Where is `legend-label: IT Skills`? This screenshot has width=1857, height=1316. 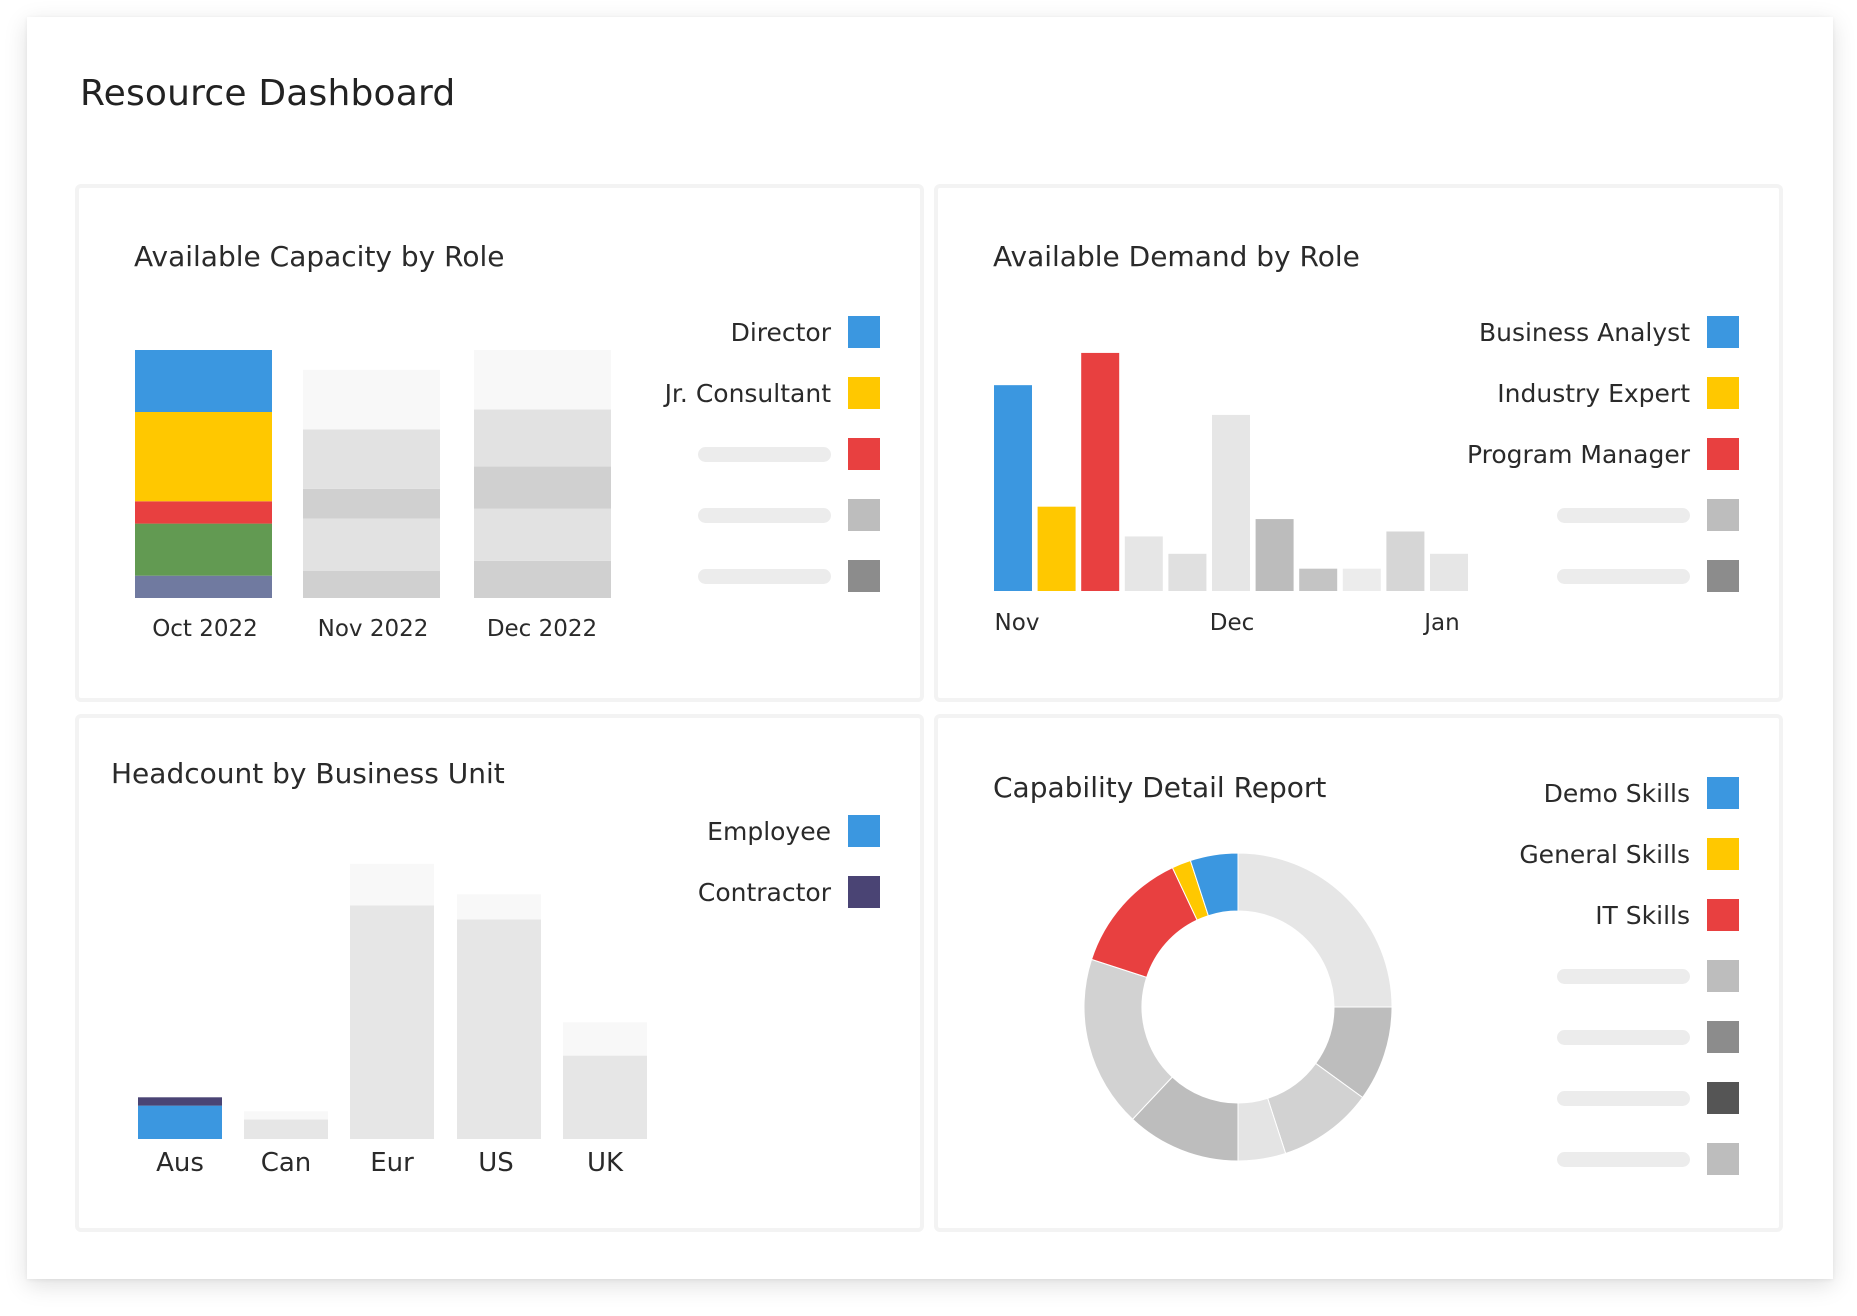 legend-label: IT Skills is located at coordinates (1642, 915).